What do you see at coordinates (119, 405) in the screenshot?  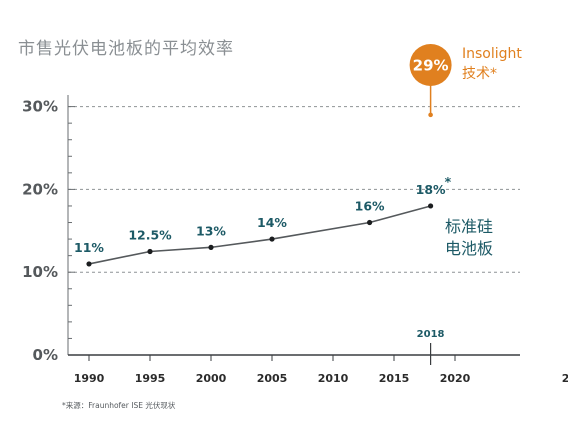 I see `source-note: *来源：Fraunhofer ISE 光伏现状` at bounding box center [119, 405].